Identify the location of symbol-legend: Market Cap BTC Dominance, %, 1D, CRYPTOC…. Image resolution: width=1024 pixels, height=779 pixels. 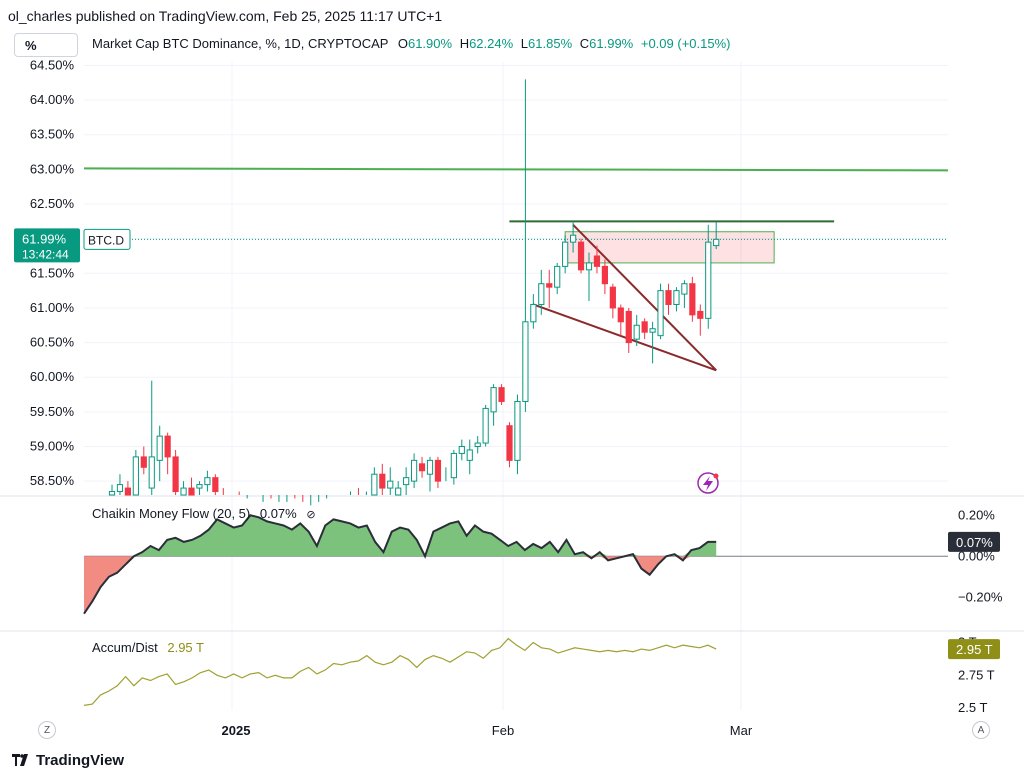
(411, 43).